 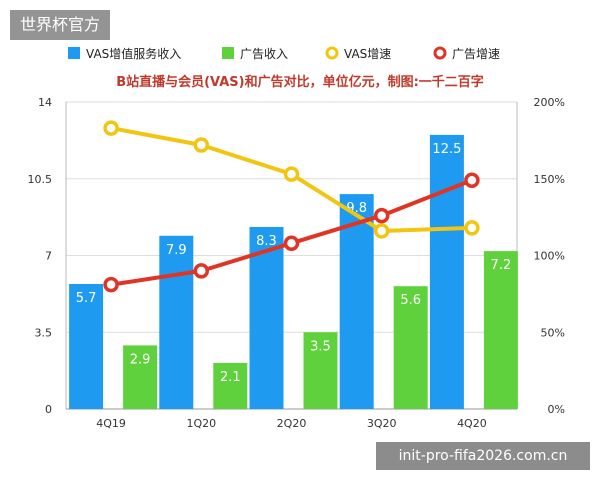 I want to click on bar-value-label: 8.3, so click(x=266, y=241).